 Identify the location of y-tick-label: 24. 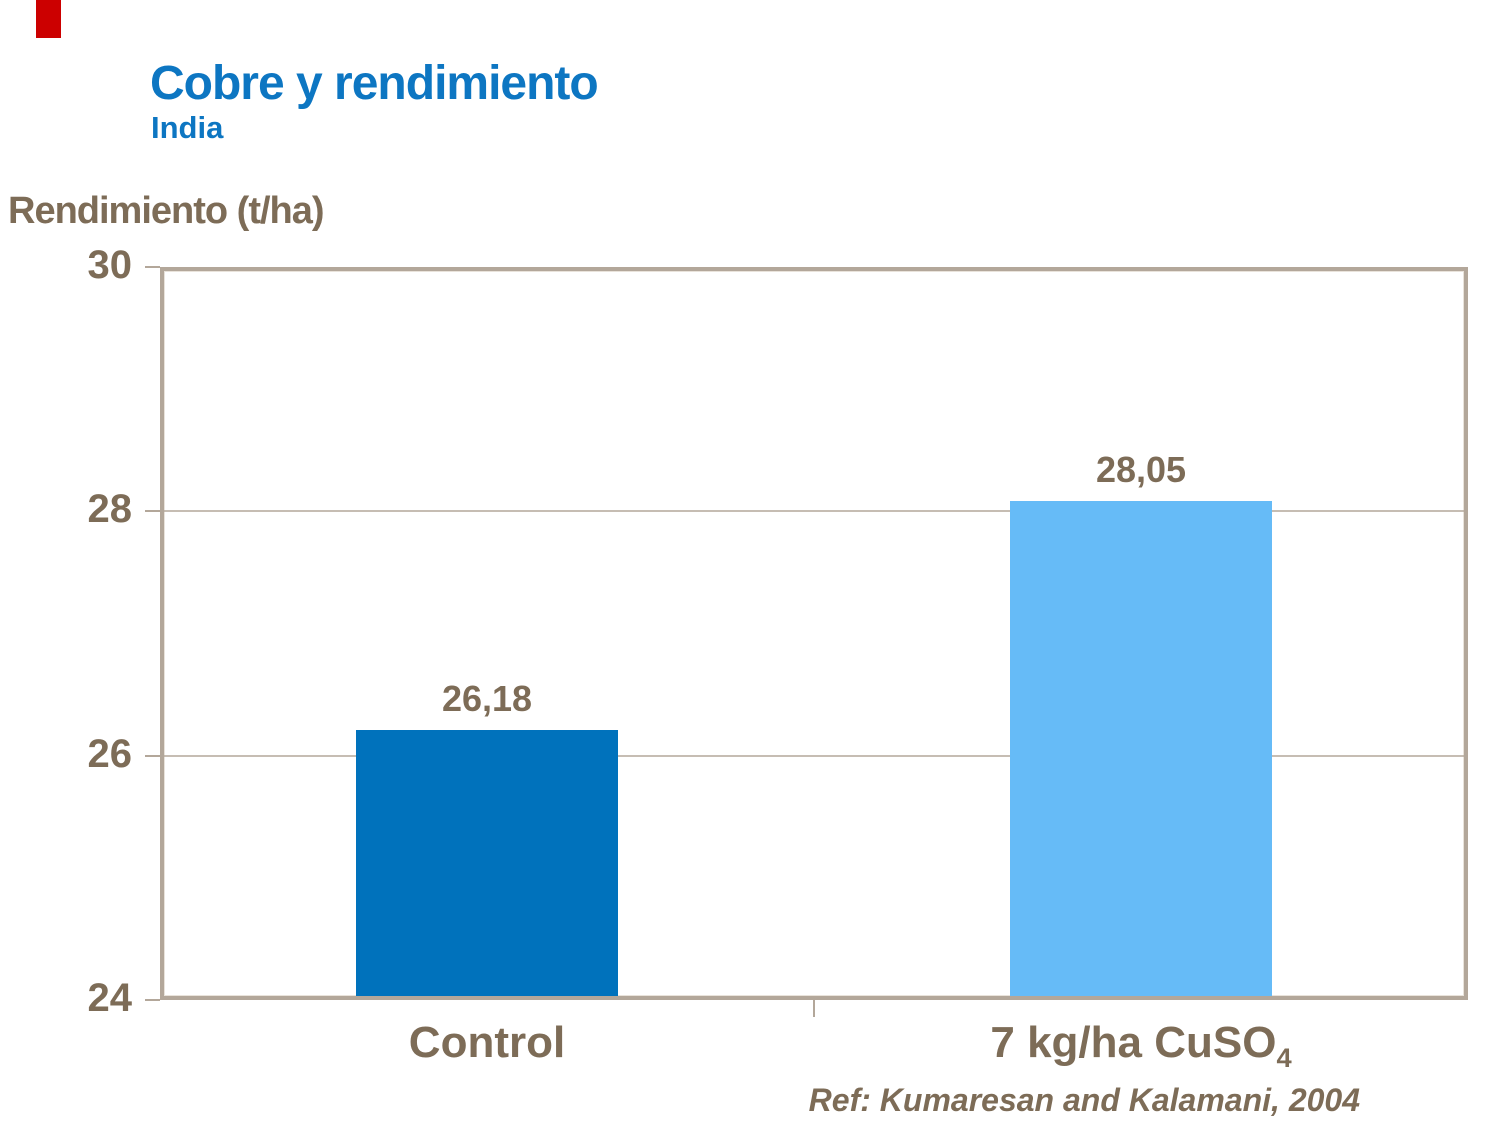
(110, 998).